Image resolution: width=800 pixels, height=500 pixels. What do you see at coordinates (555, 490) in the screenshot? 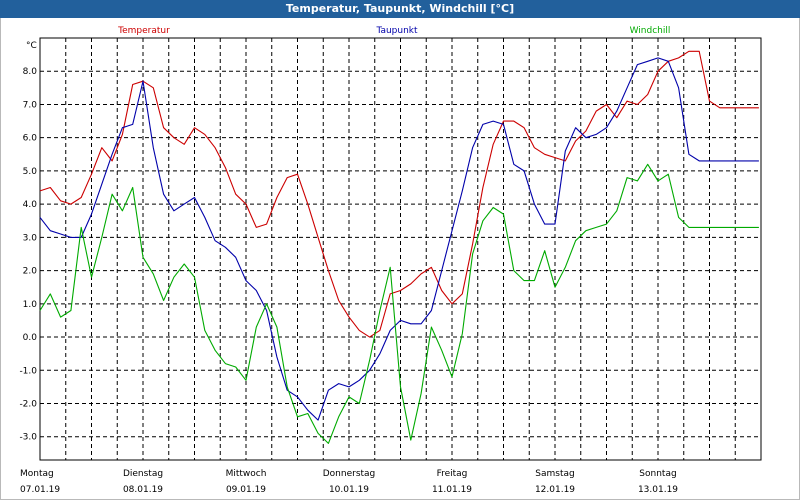
I see `x-tick-date: 12.01.19` at bounding box center [555, 490].